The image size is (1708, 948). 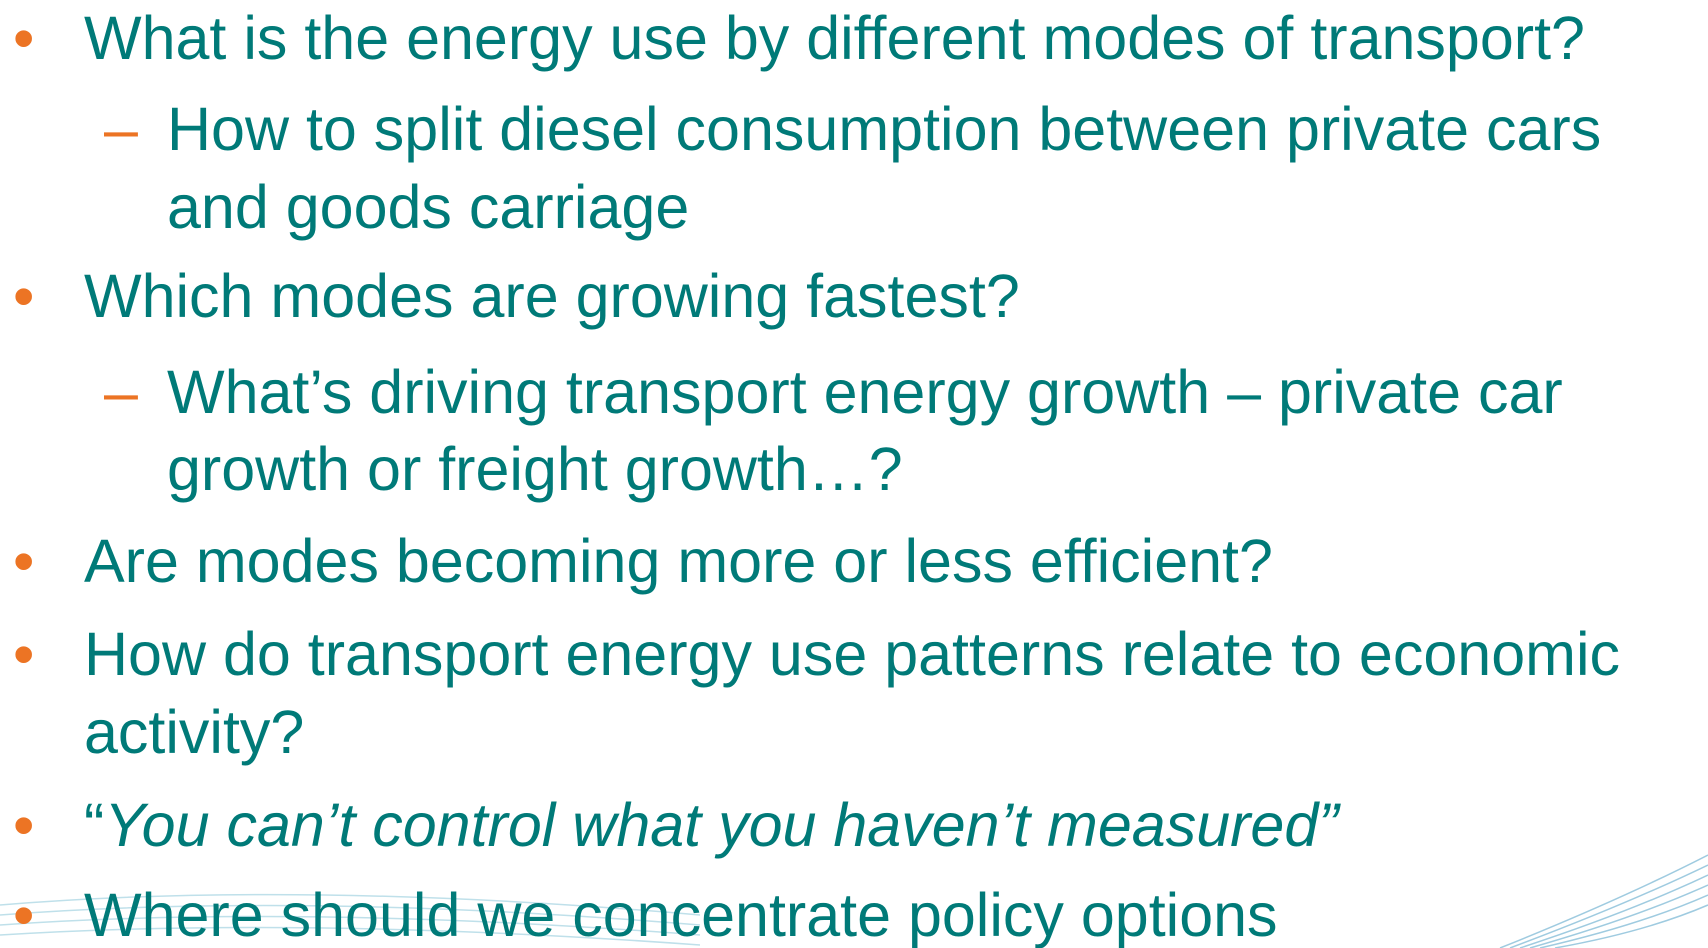 I want to click on bullet-text: growth or freight growth…?, so click(x=535, y=469).